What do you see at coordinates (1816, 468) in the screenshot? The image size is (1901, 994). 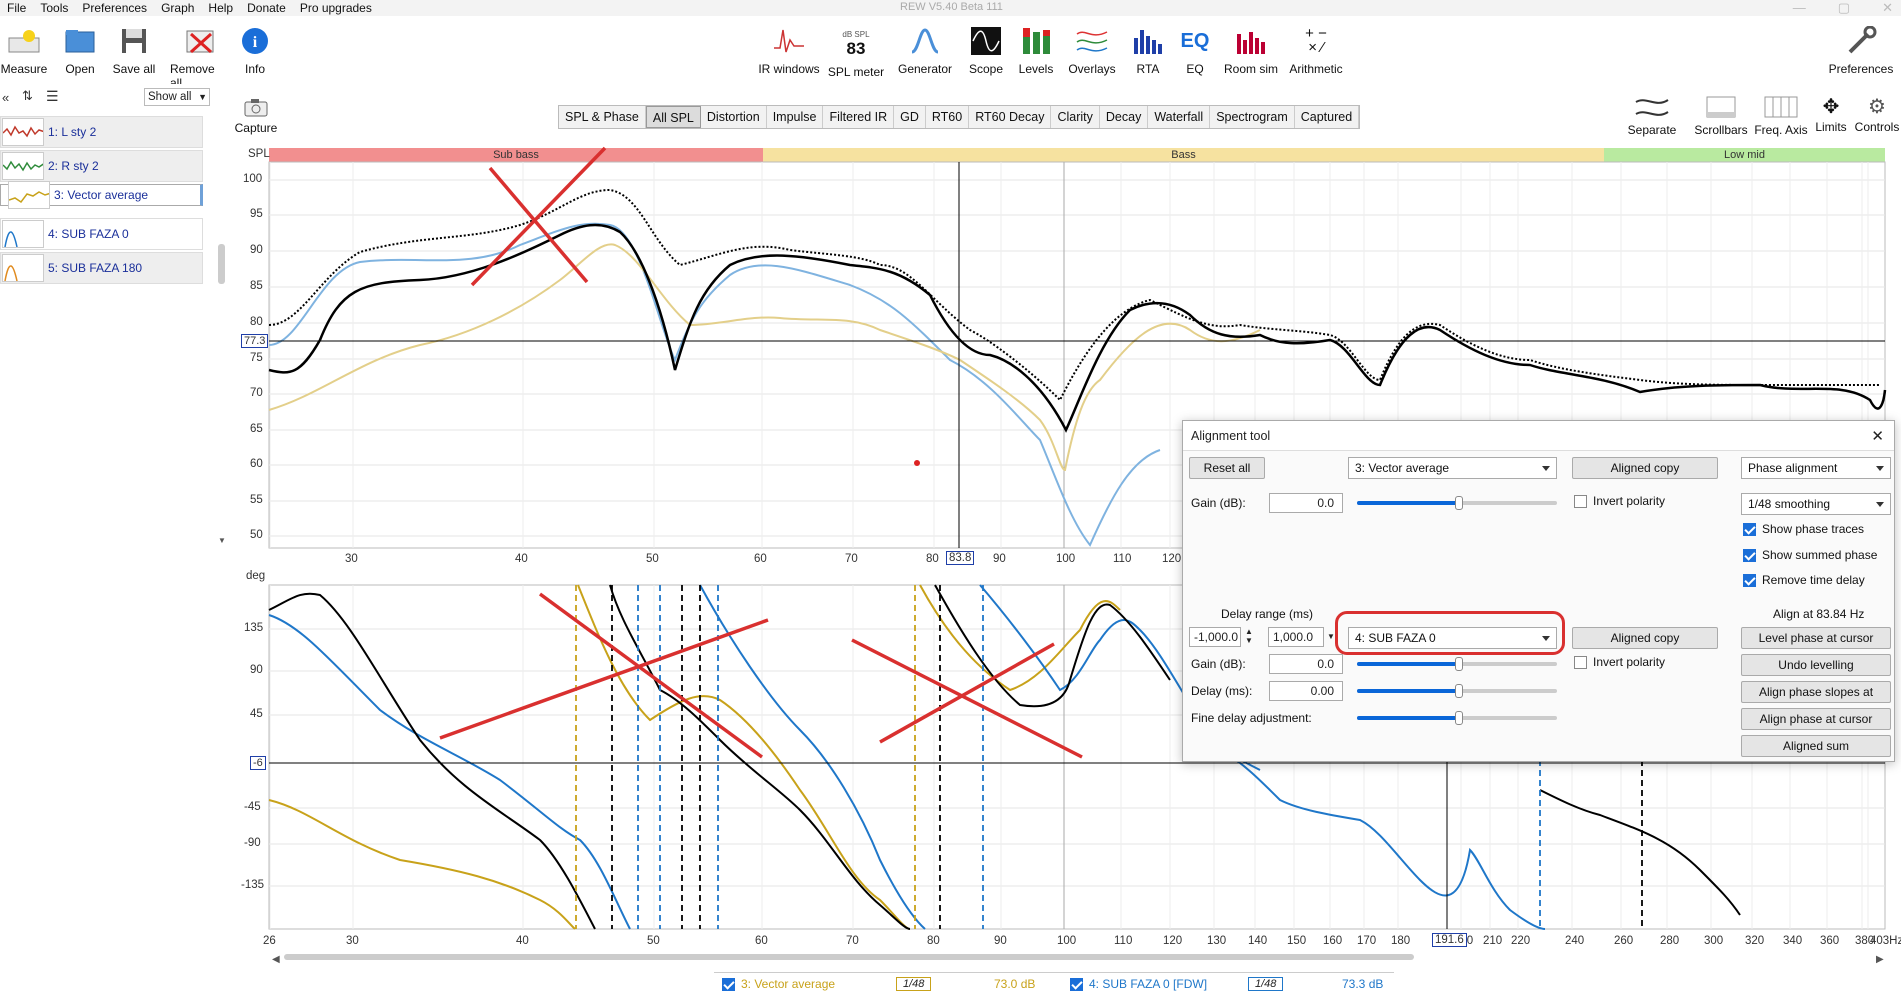 I see `mode-select: Phase alignment` at bounding box center [1816, 468].